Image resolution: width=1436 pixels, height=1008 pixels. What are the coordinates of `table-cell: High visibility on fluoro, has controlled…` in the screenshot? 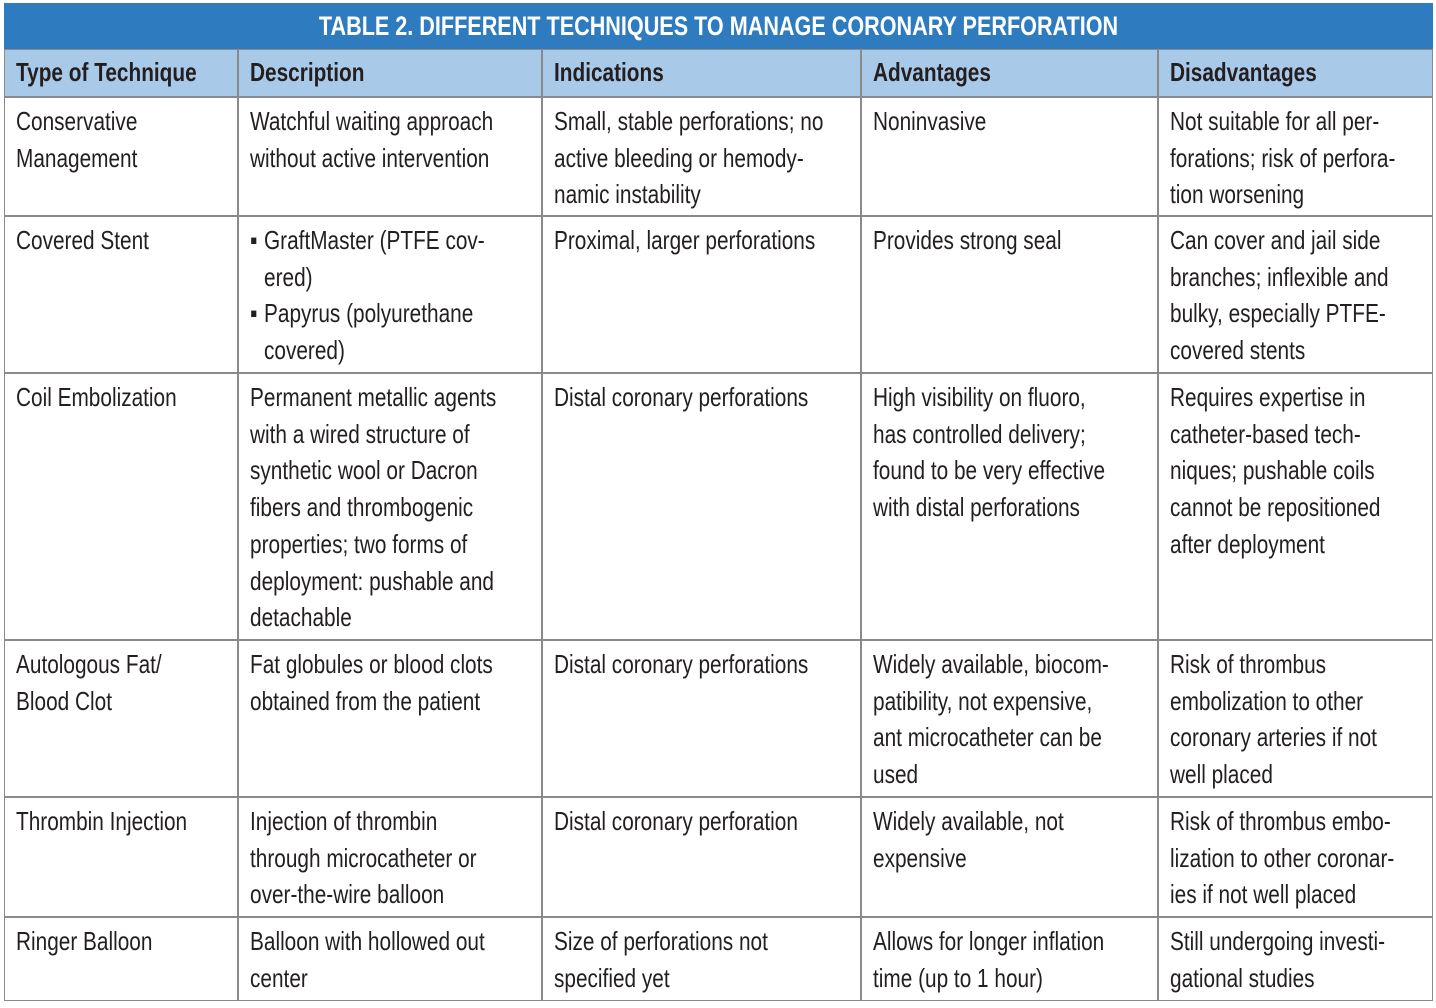 It's located at (1009, 506).